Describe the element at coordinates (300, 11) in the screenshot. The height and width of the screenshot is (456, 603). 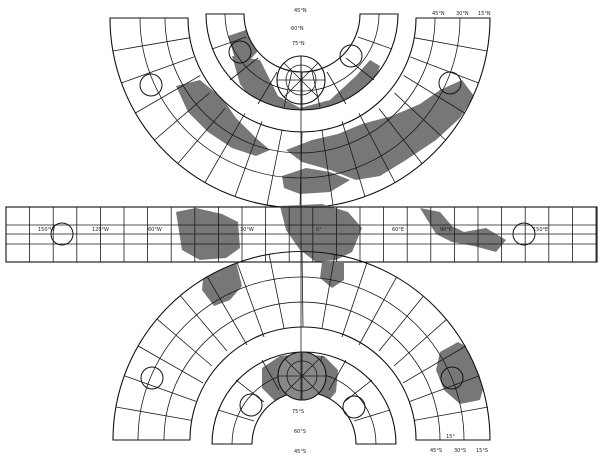
I see `label-45n-top: 45°N` at that location.